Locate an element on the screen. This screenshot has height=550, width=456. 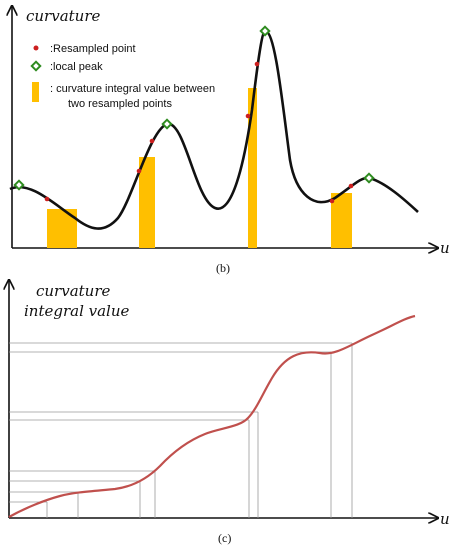
legend-integral-label-1: : curvature integral value between is located at coordinates (132, 89).